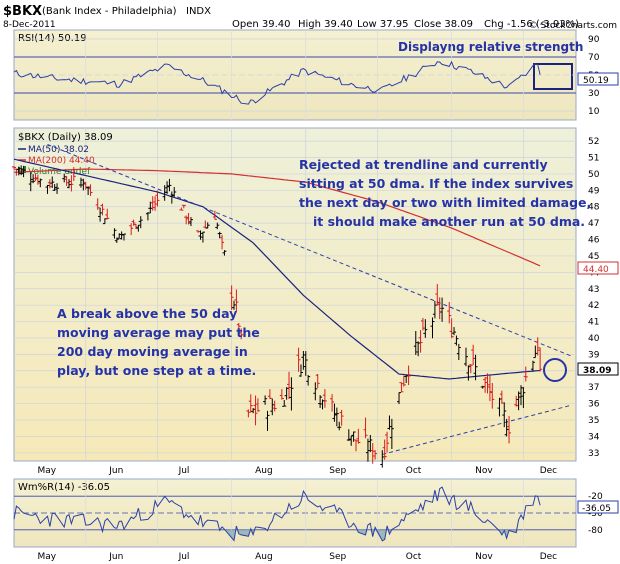 The height and width of the screenshot is (564, 620). What do you see at coordinates (548, 471) in the screenshot?
I see `month-label: Dec` at bounding box center [548, 471].